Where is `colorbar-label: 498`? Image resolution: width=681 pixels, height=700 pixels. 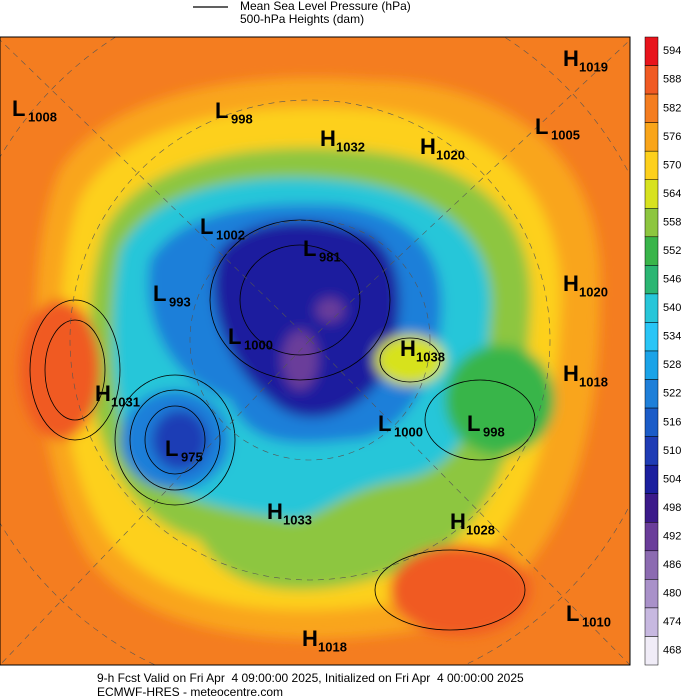
colorbar-label: 498 is located at coordinates (672, 508).